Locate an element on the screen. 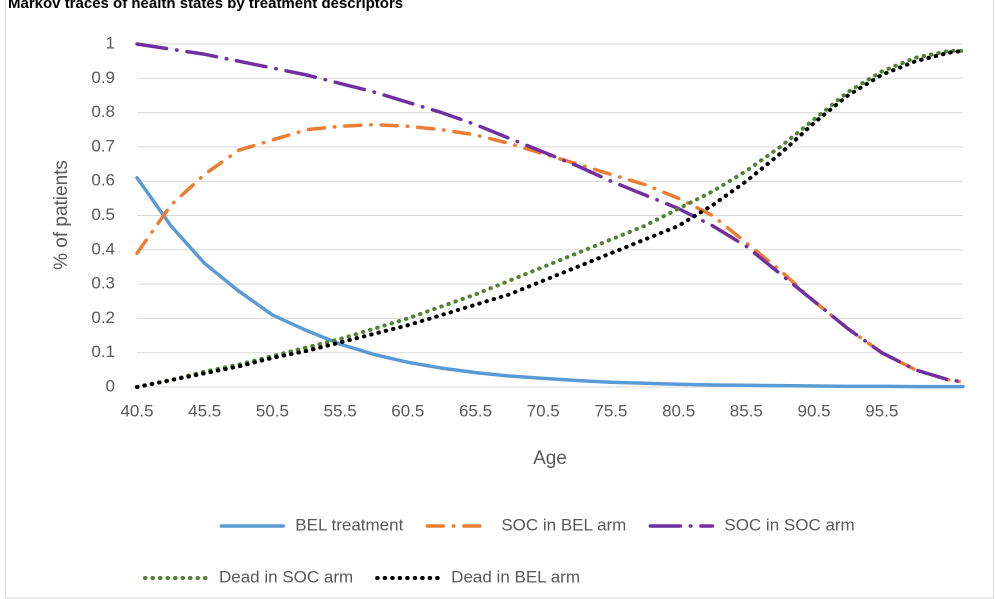  y-tick-label: 0 is located at coordinates (110, 385).